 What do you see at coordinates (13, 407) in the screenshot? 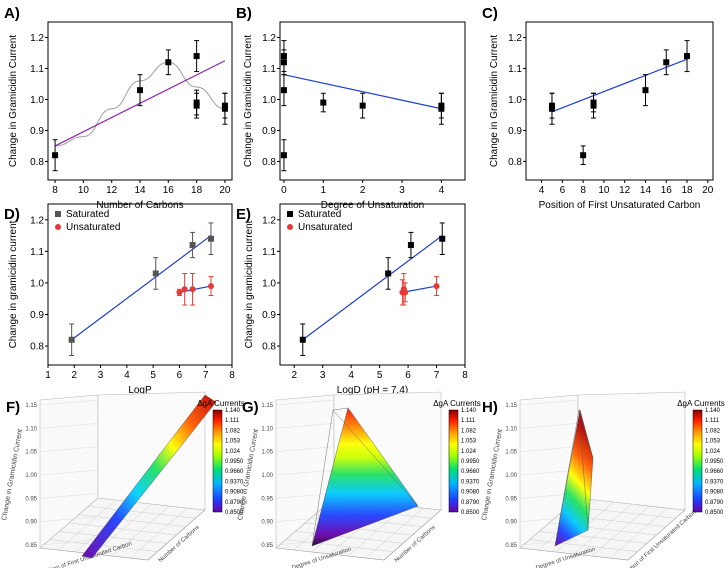
I see `panel-label: F)` at bounding box center [13, 407].